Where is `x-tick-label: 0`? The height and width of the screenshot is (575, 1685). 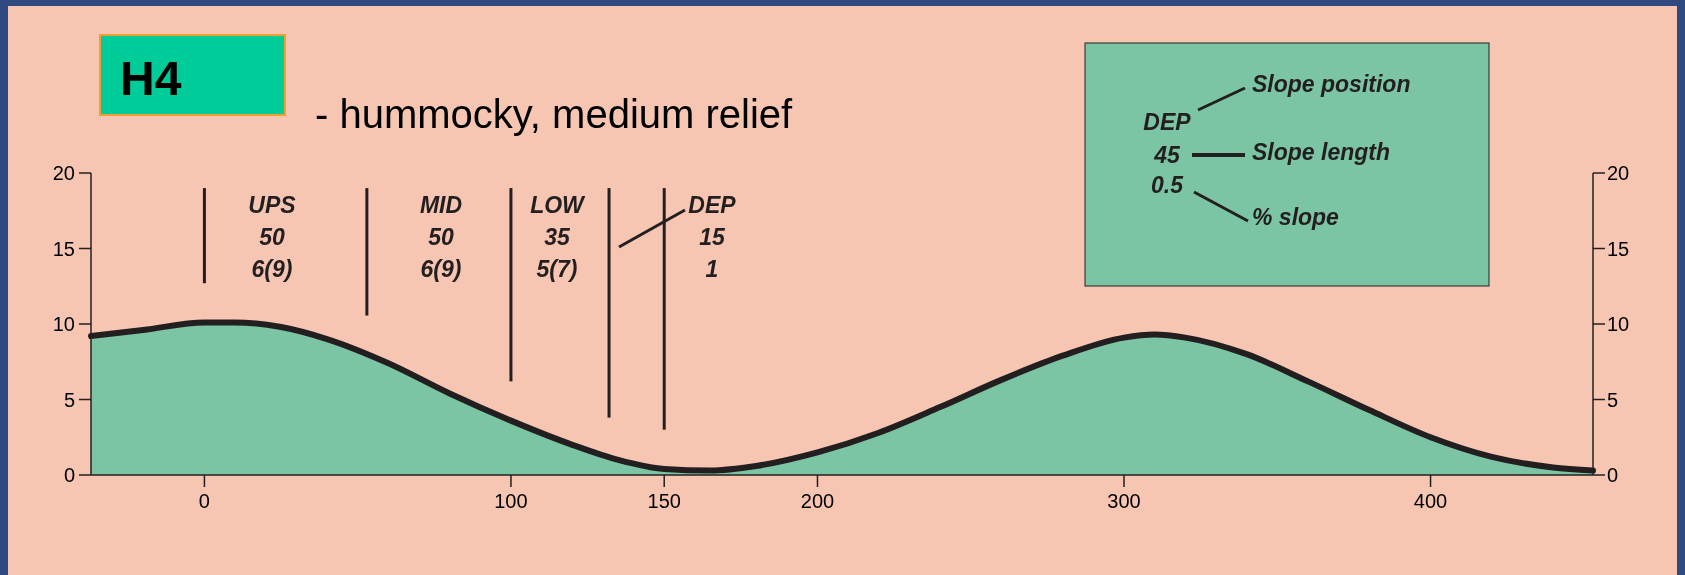 x-tick-label: 0 is located at coordinates (204, 501).